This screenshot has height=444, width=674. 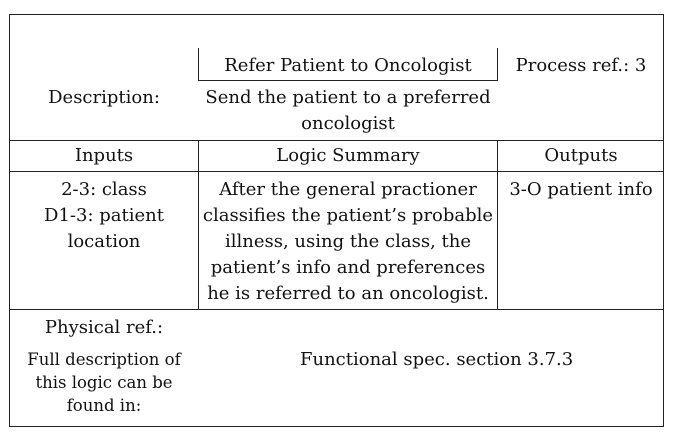 What do you see at coordinates (336, 140) in the screenshot?
I see `header-divider` at bounding box center [336, 140].